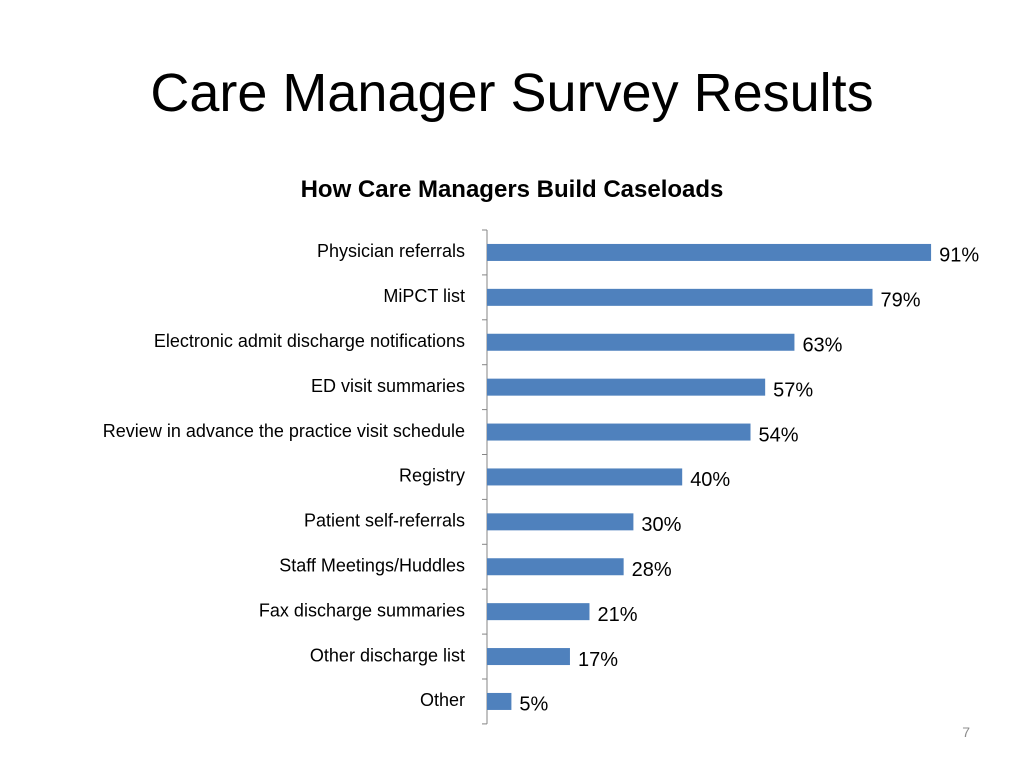  What do you see at coordinates (432, 476) in the screenshot?
I see `category-label: Registry` at bounding box center [432, 476].